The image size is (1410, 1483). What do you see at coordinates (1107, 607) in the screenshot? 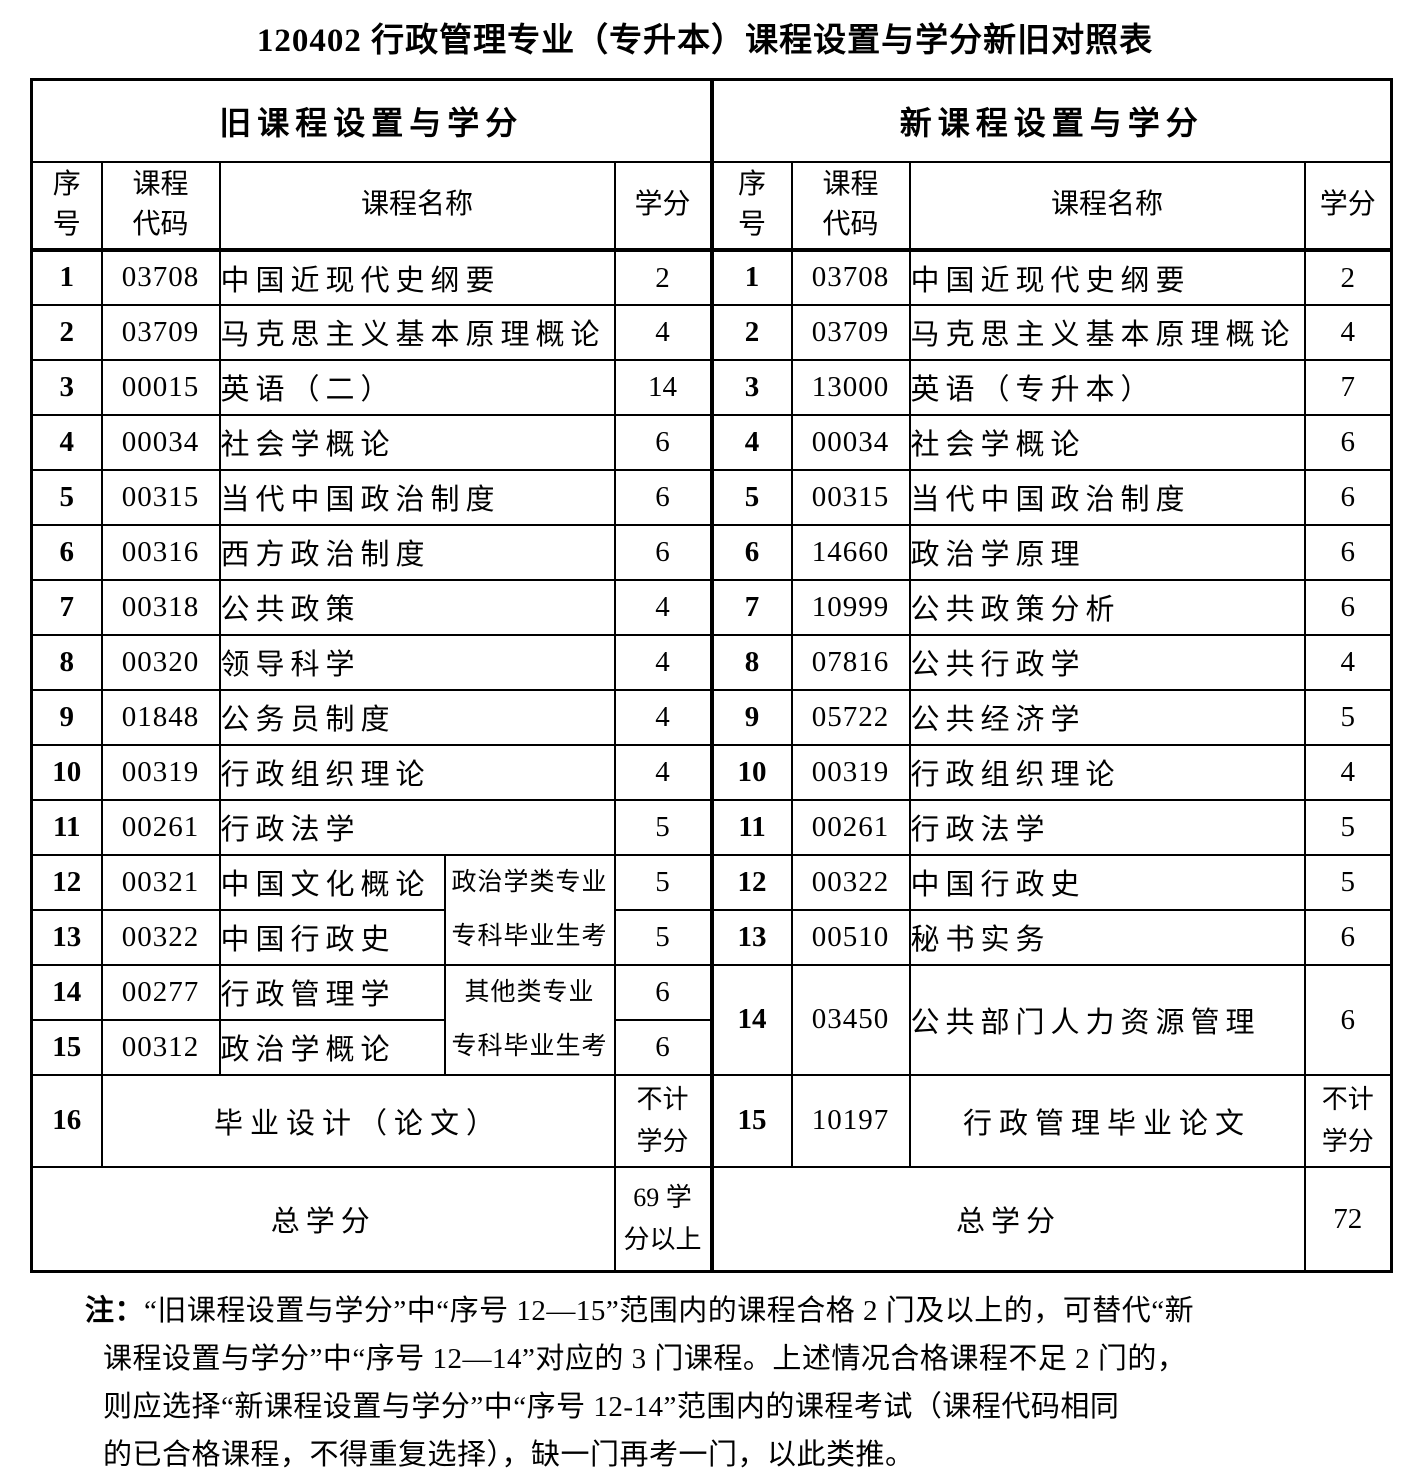
I see `cell-name: 公共政策分析` at bounding box center [1107, 607].